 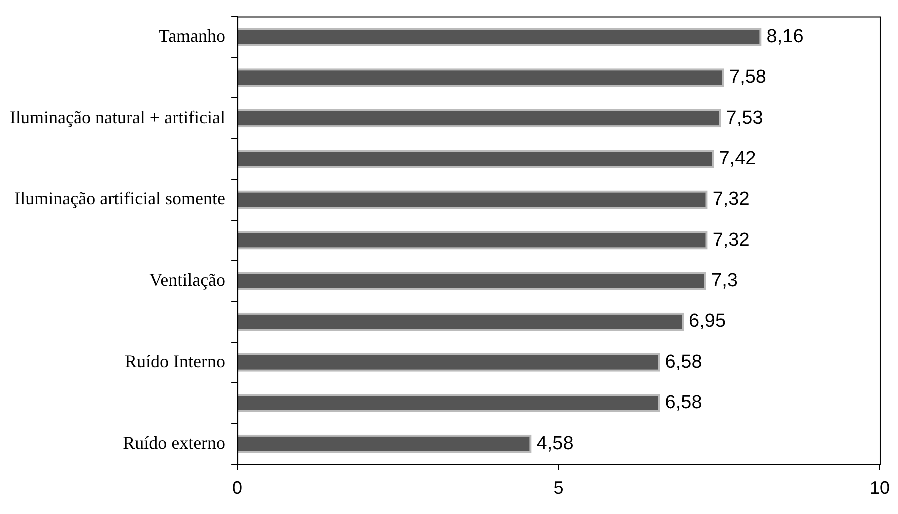 I want to click on data-label: 8,16, so click(x=785, y=37).